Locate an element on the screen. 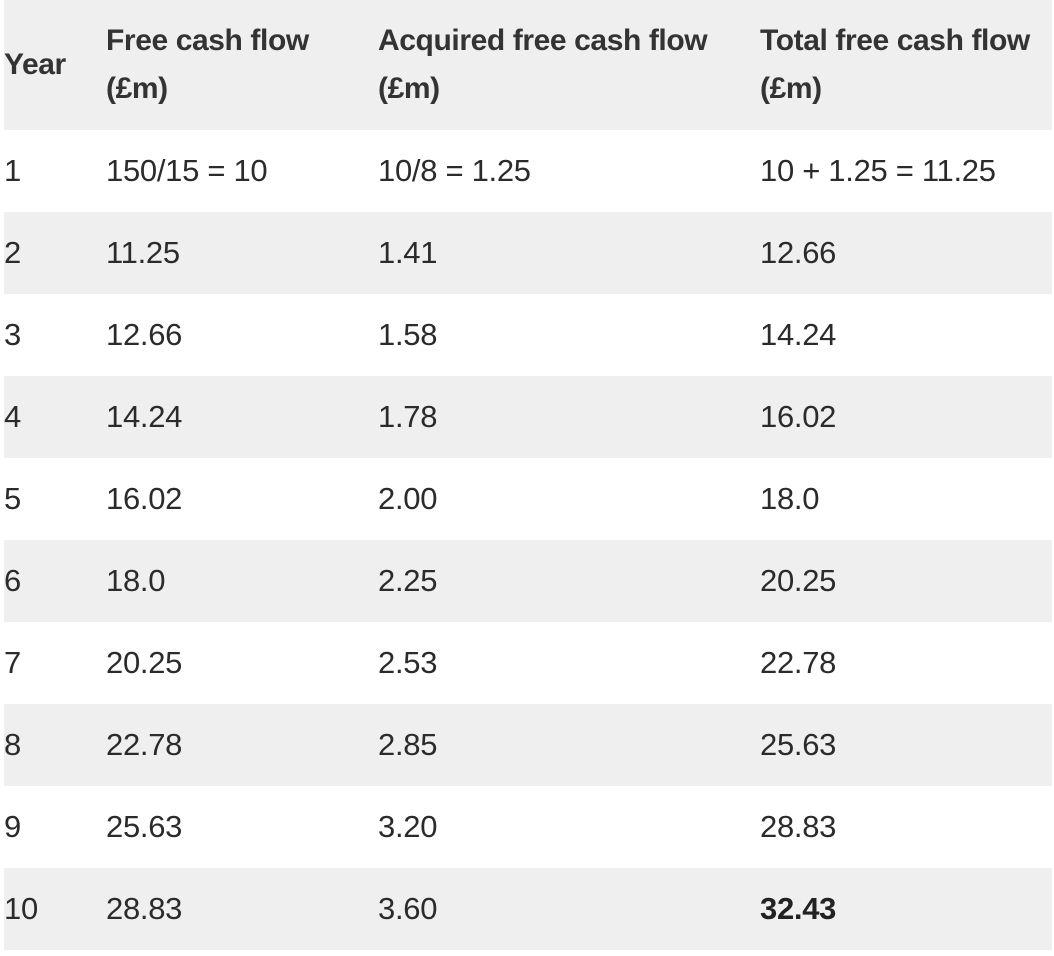 This screenshot has width=1054, height=956. table-row: 8 22.78 2.85 25.63 is located at coordinates (528, 745).